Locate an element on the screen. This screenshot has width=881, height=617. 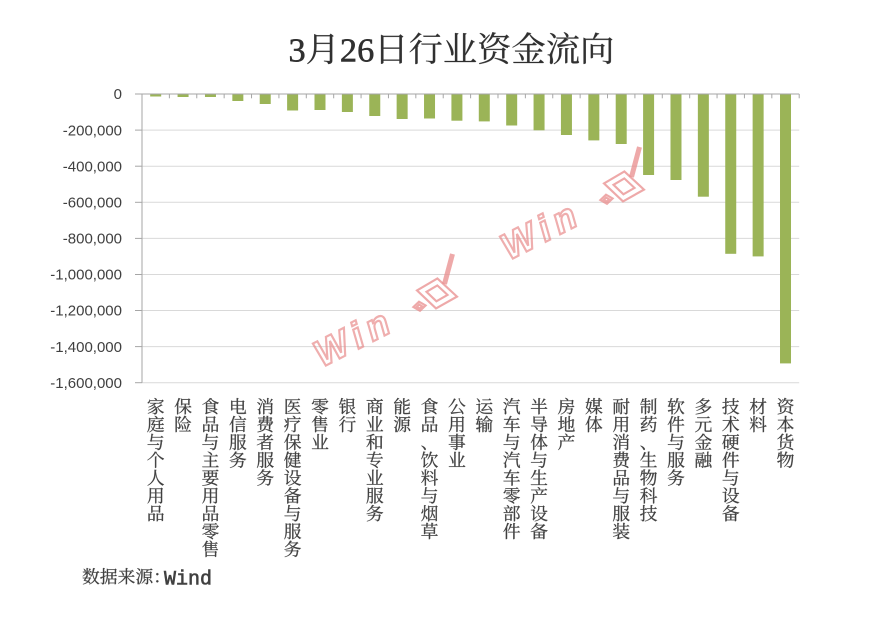
svg-text: 0 is located at coordinates (118, 94).